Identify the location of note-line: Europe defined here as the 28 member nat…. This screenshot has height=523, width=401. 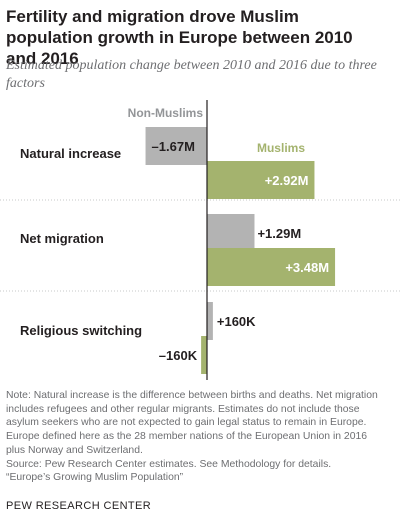
(187, 437).